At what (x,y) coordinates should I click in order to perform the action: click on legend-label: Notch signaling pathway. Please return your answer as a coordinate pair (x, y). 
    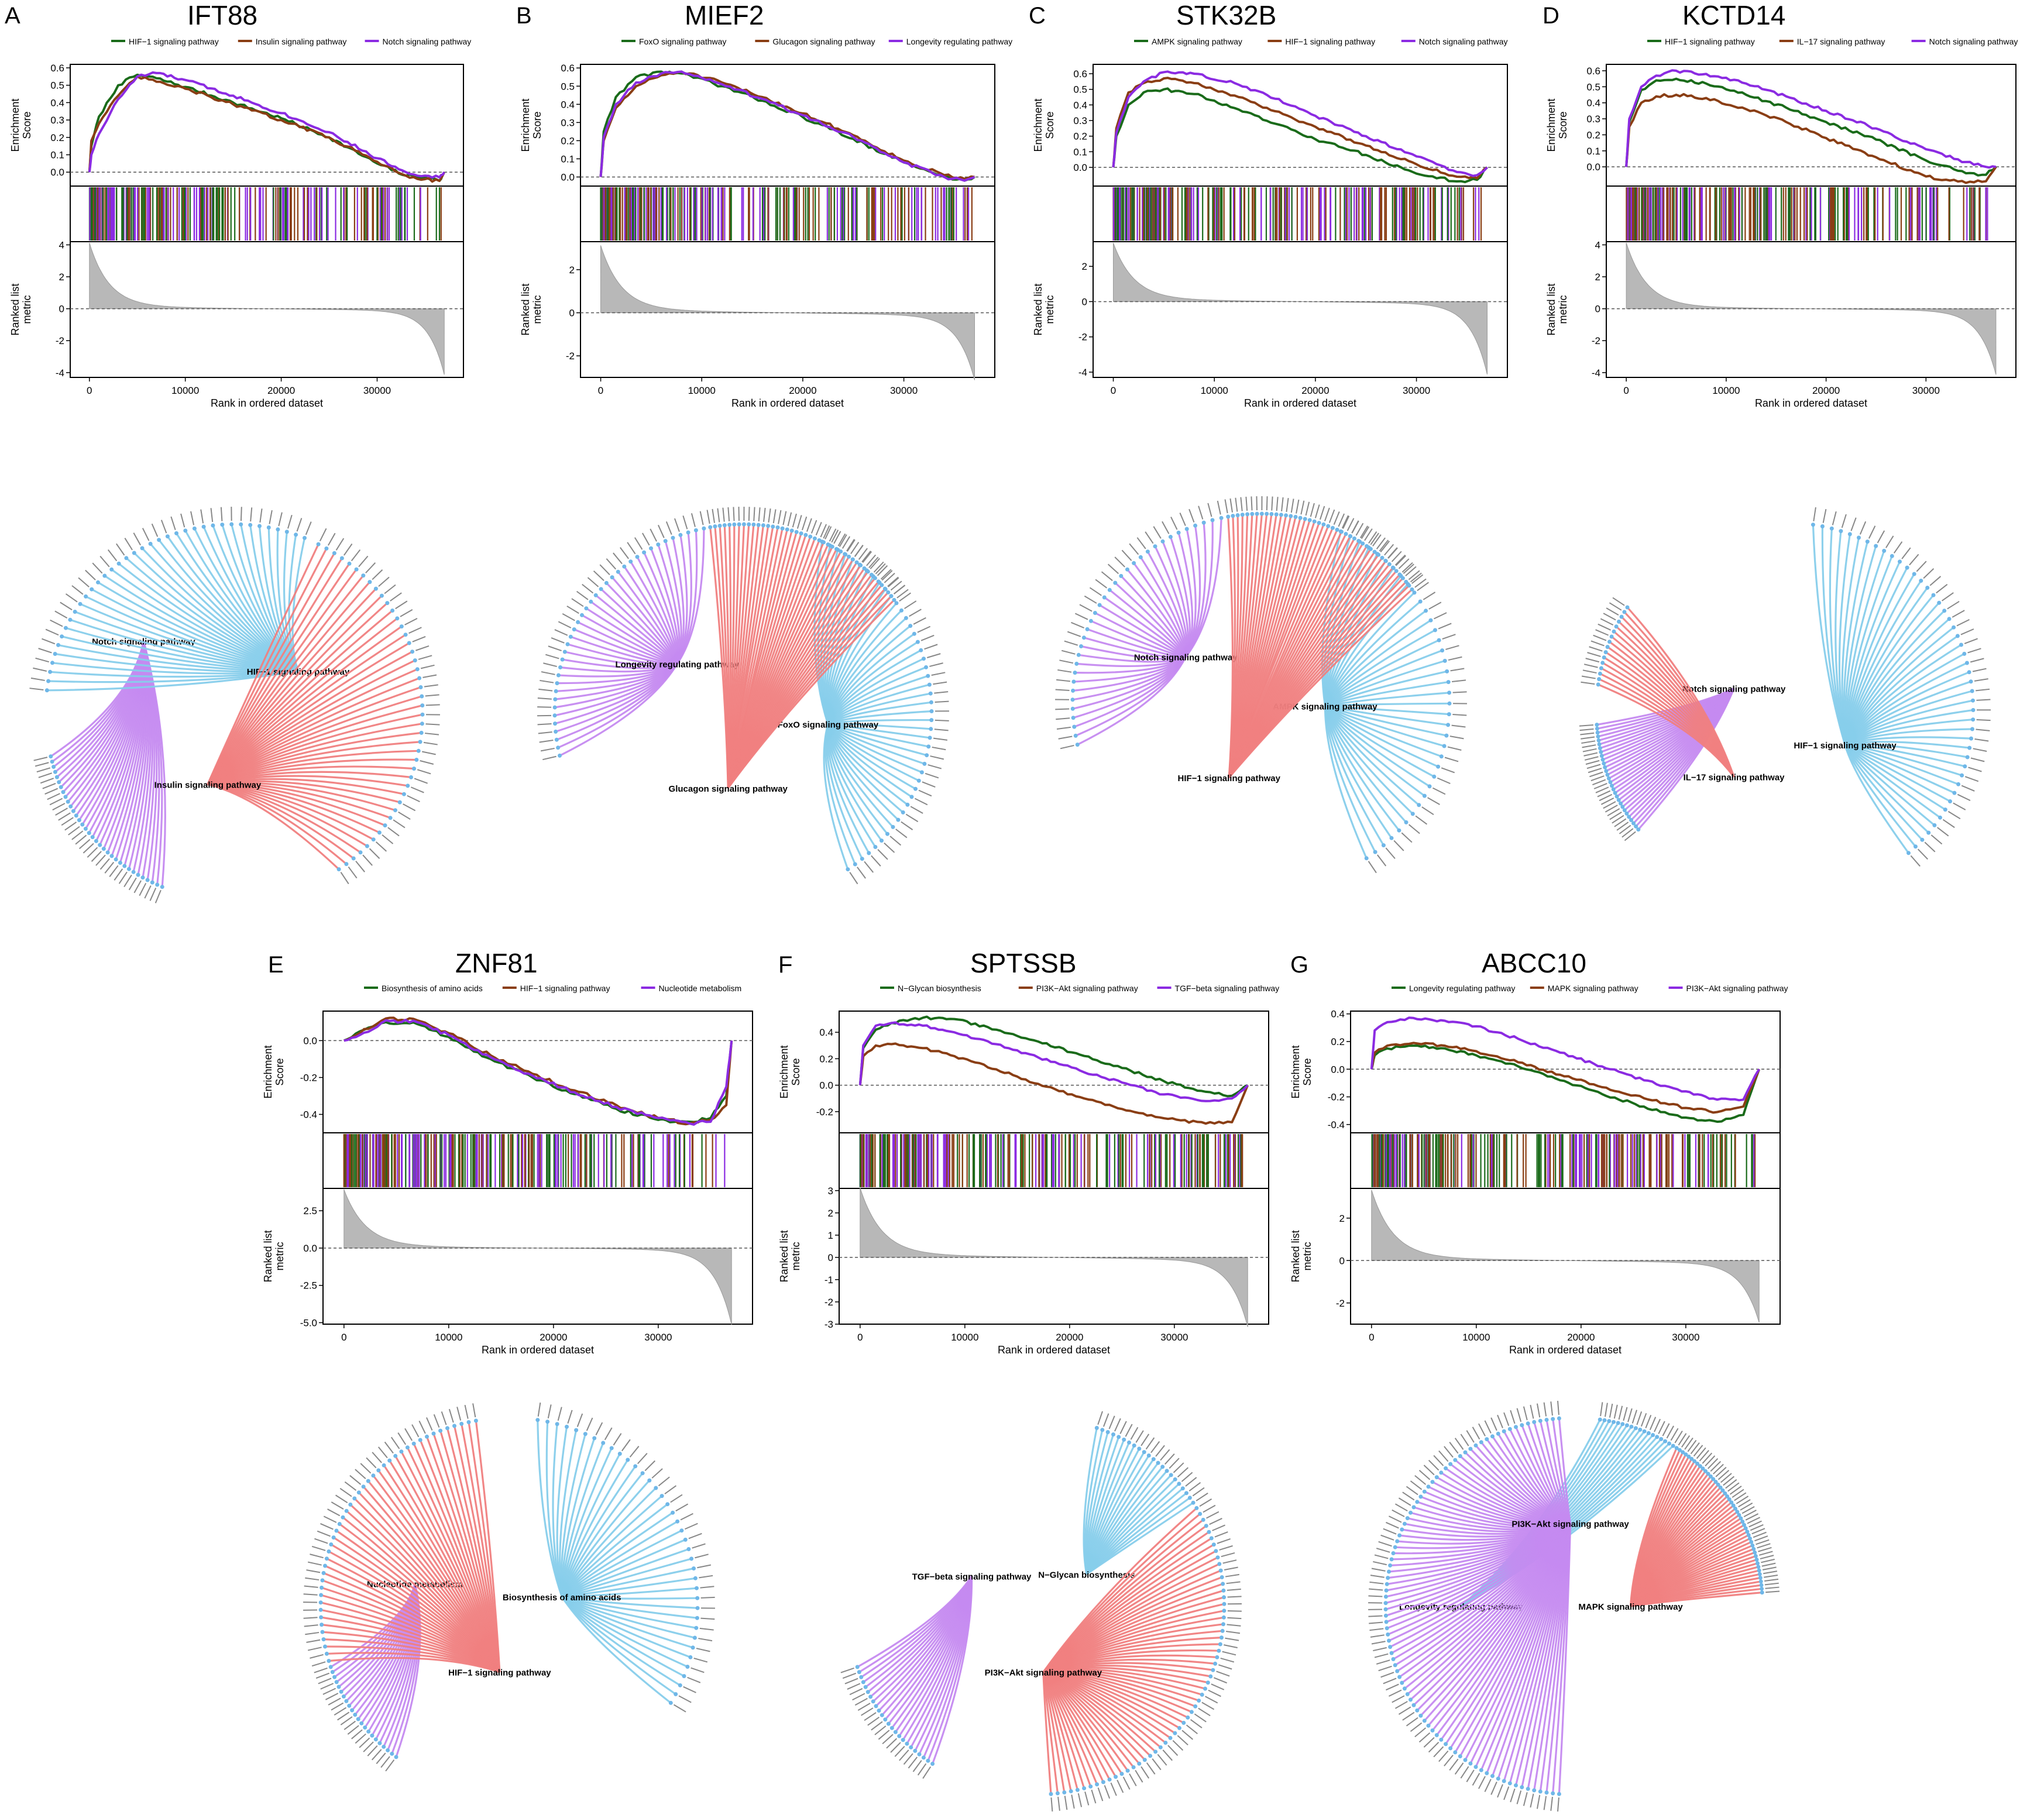
    Looking at the image, I should click on (427, 41).